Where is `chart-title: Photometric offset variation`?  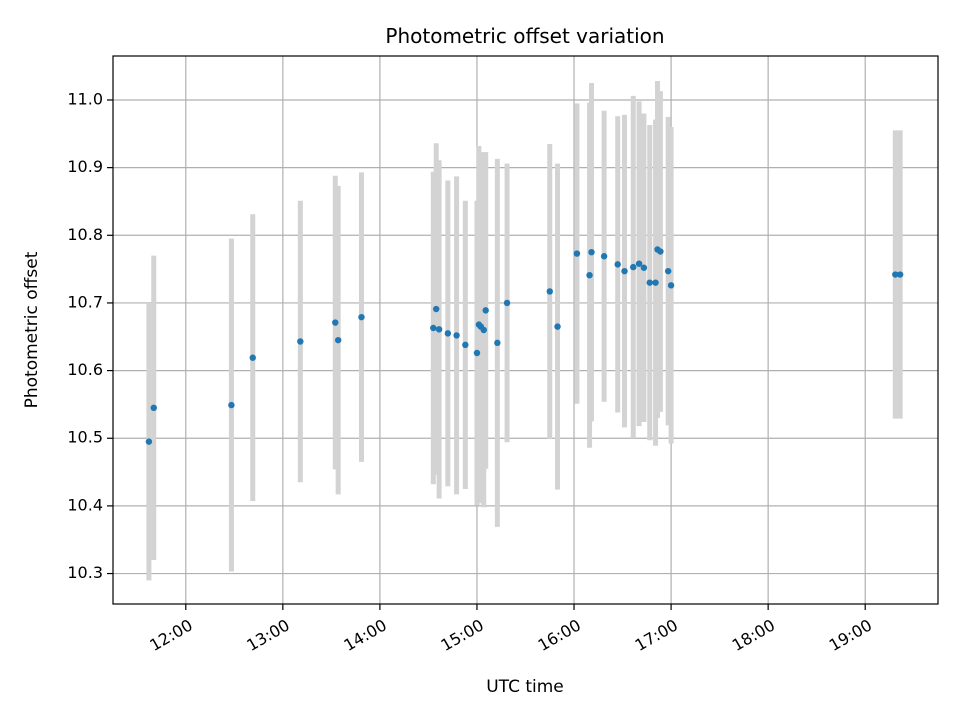 chart-title: Photometric offset variation is located at coordinates (524, 36).